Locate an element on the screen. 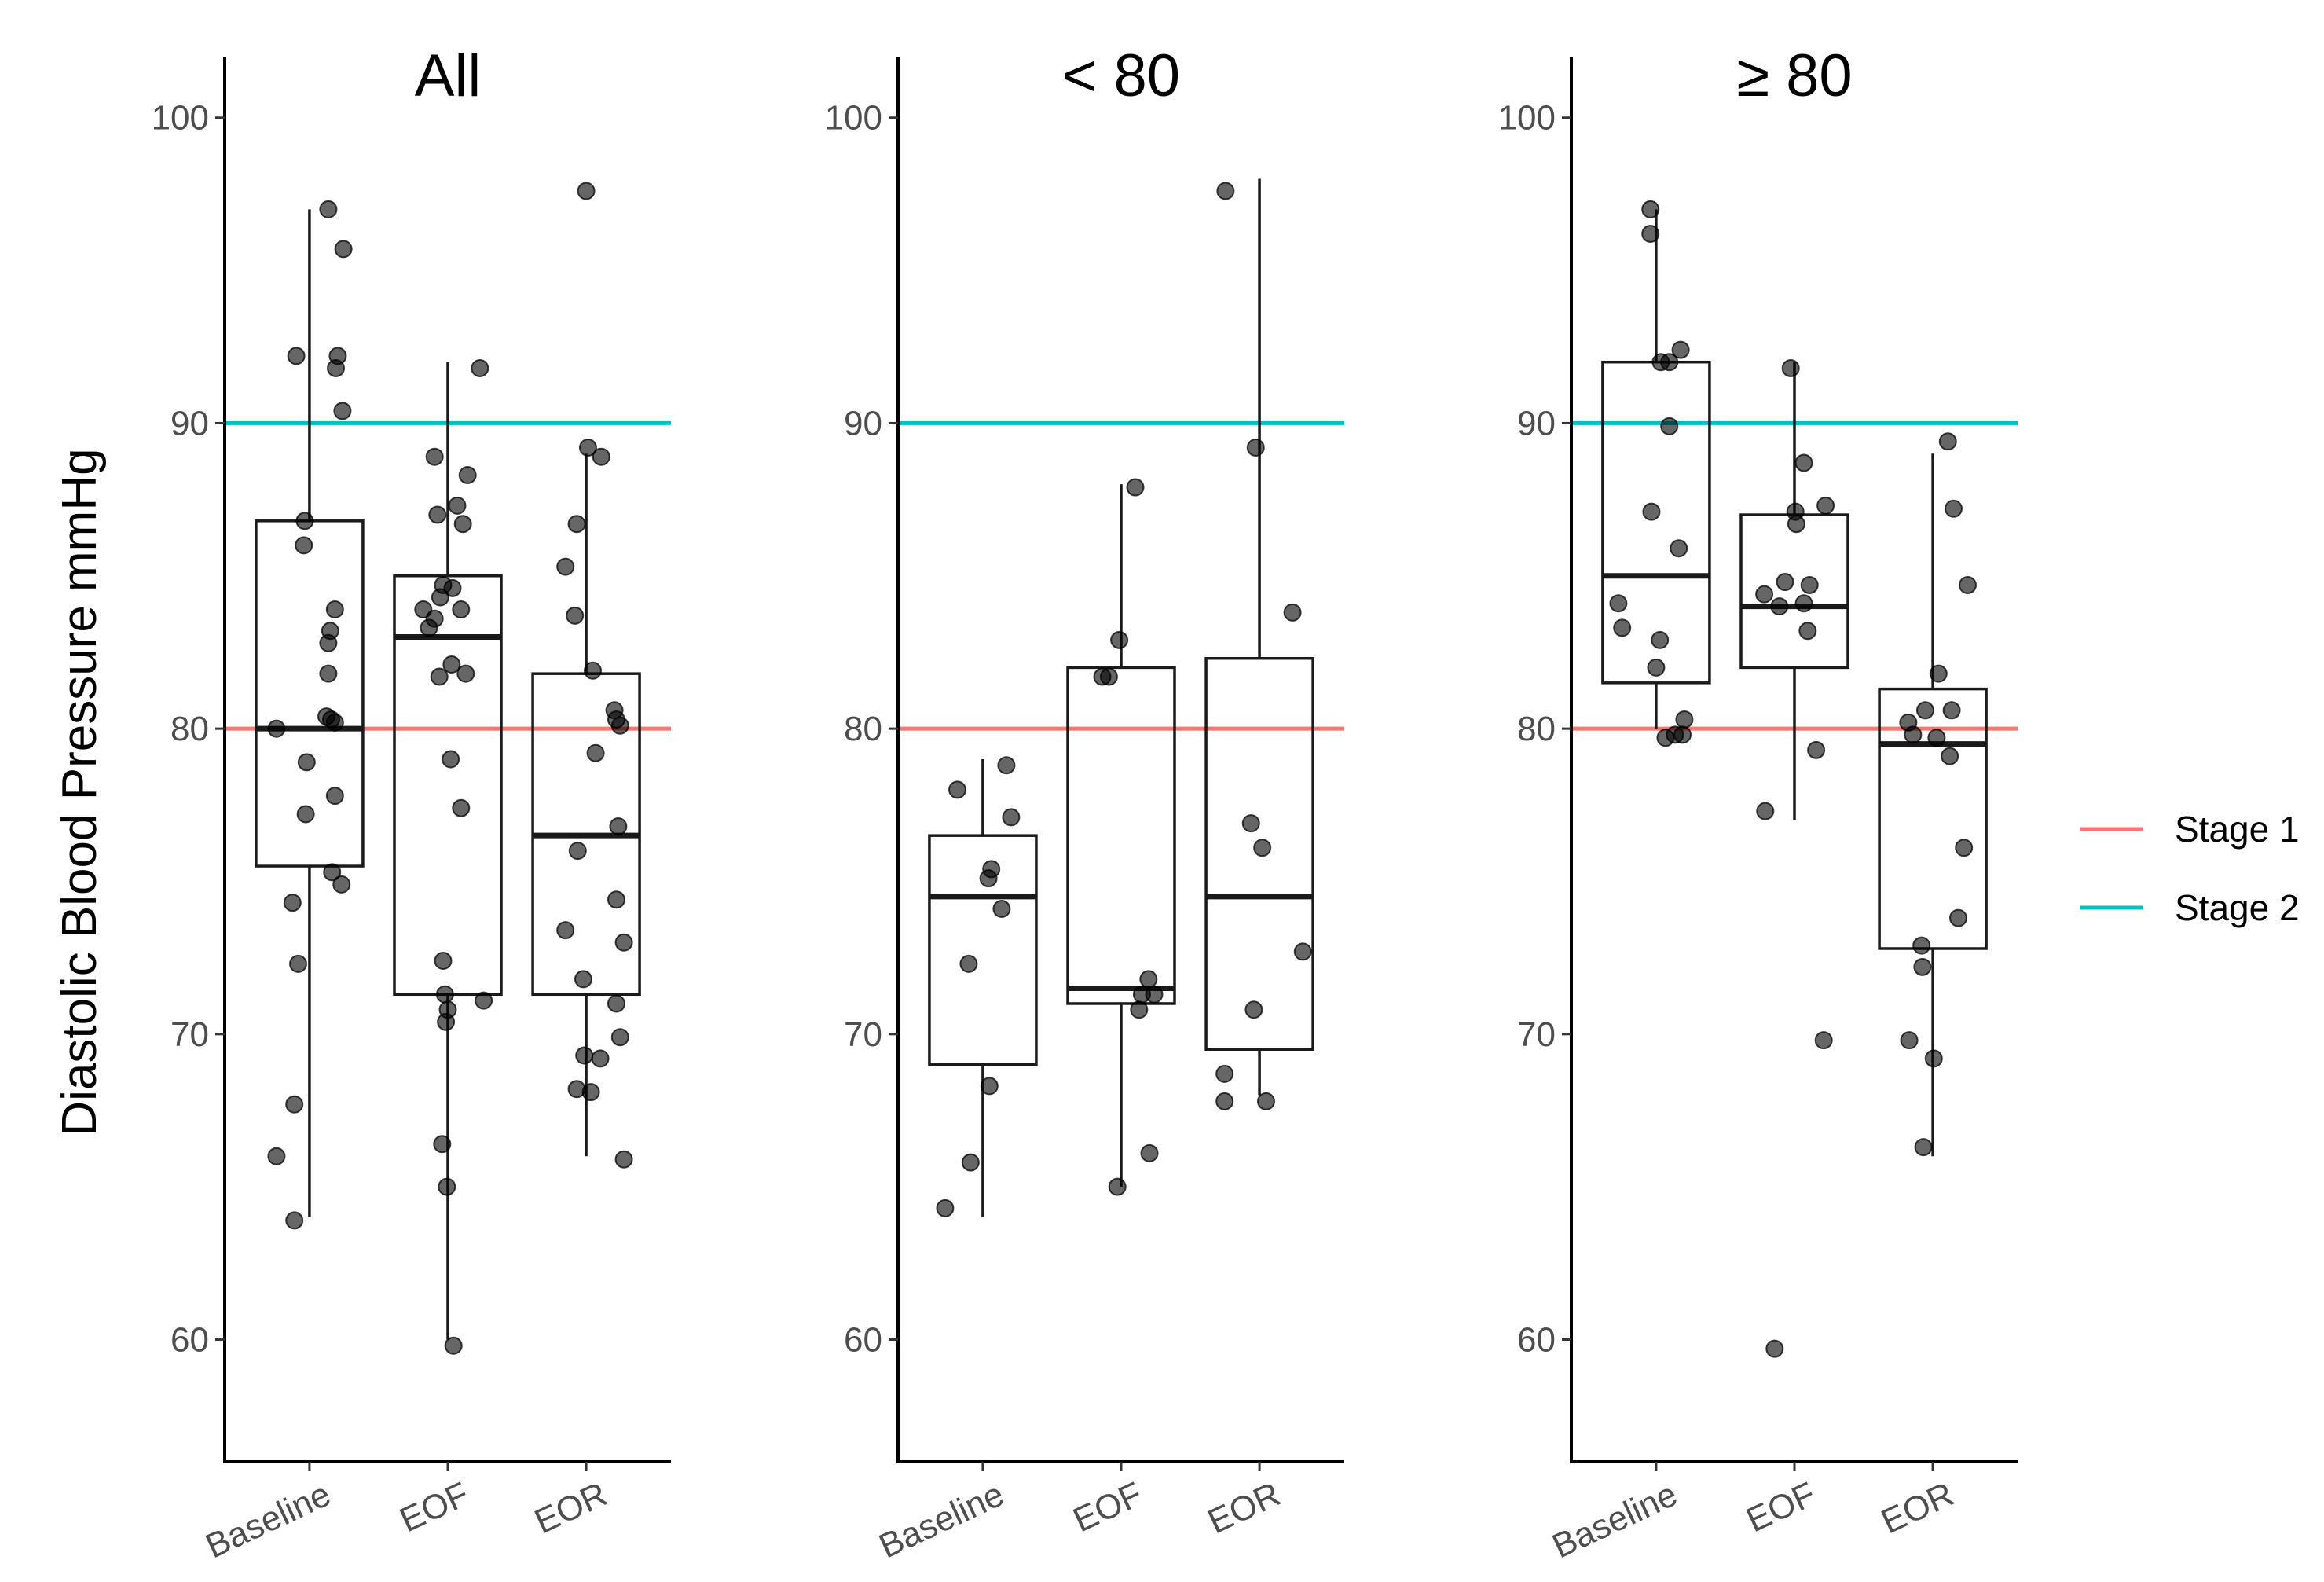 This screenshot has height=1582, width=2324. x-tick-label-eor: EOR is located at coordinates (1244, 1508).